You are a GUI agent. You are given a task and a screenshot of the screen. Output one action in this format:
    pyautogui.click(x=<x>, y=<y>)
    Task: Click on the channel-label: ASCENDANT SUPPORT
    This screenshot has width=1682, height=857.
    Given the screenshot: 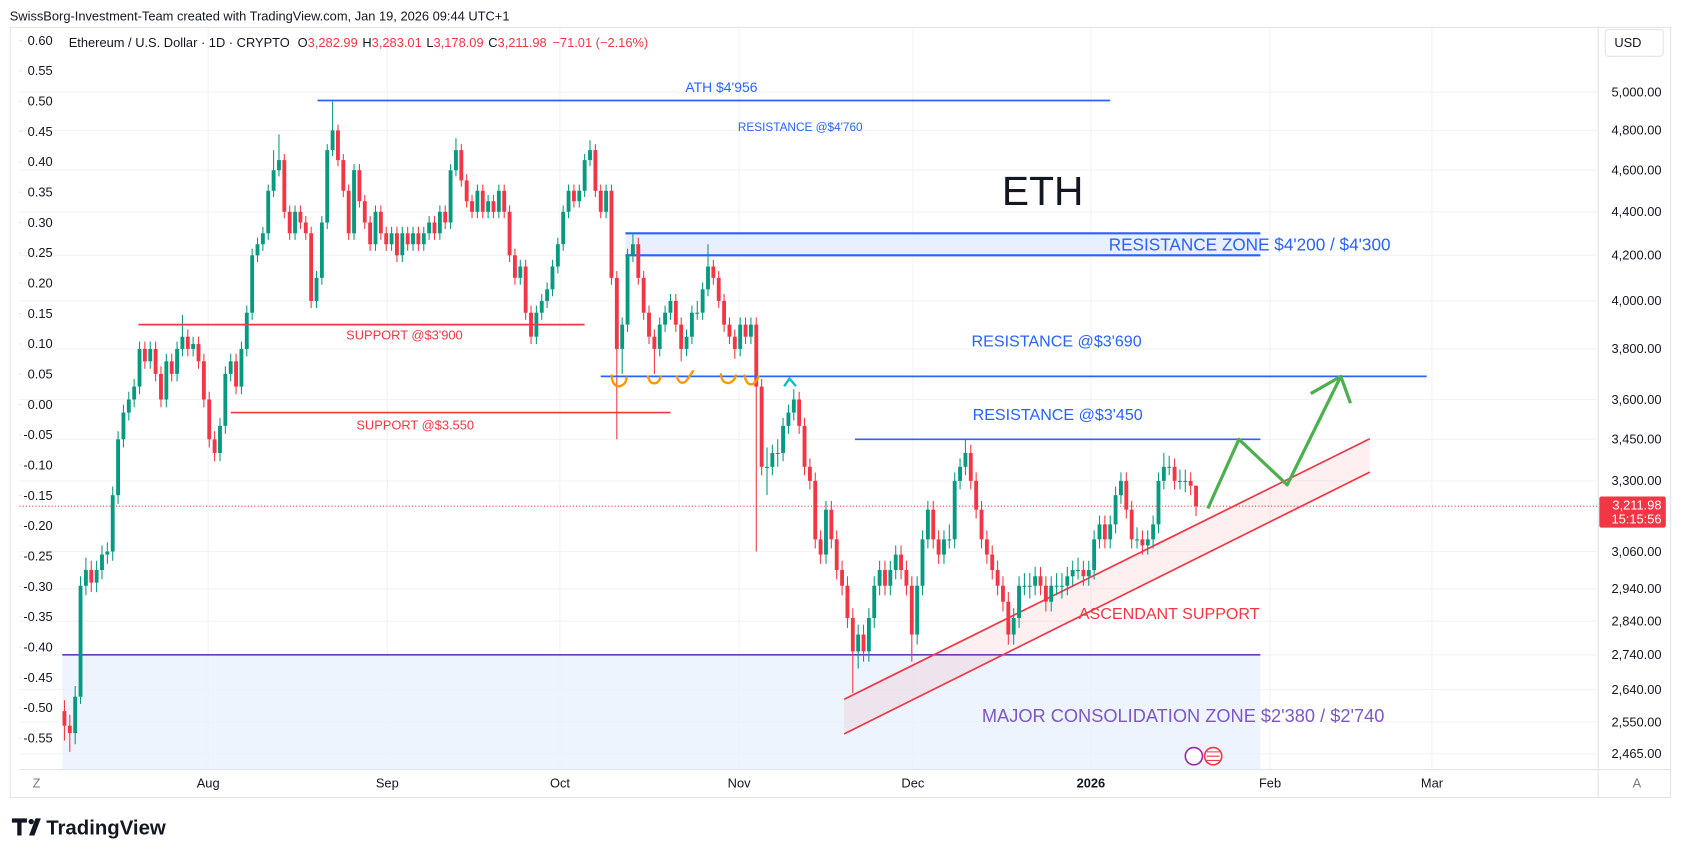 What is the action you would take?
    pyautogui.click(x=1169, y=614)
    